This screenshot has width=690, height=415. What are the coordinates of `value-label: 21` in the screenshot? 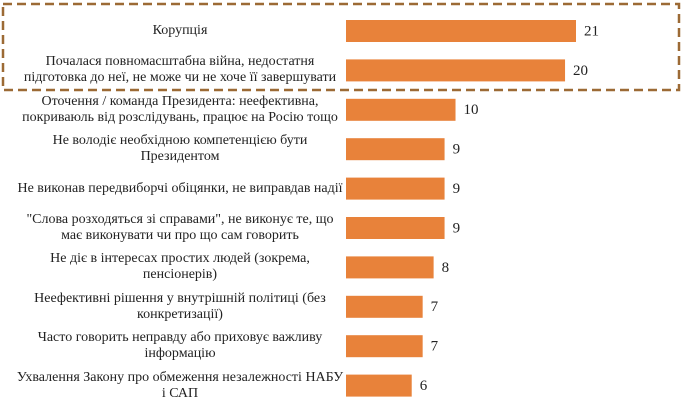 It's located at (591, 31).